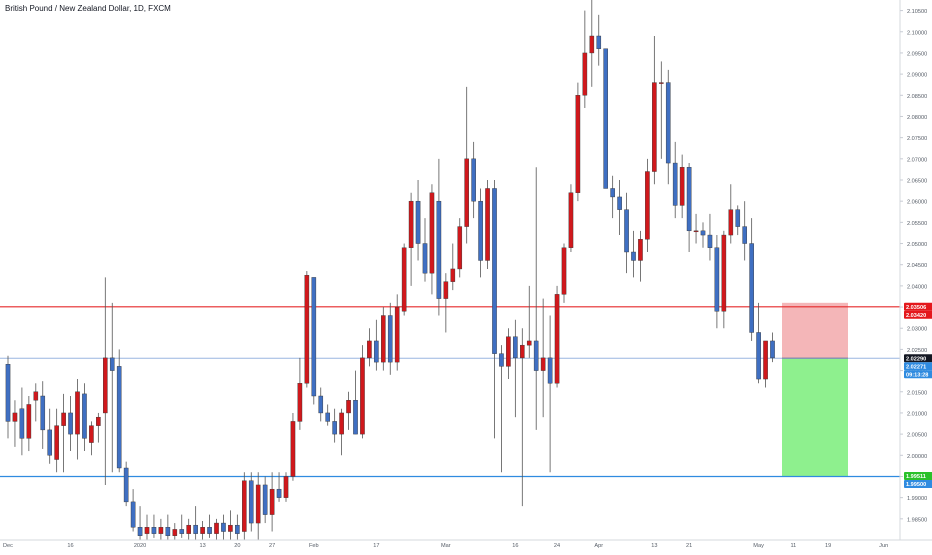 The image size is (932, 555). What do you see at coordinates (917, 182) in the screenshot?
I see `y-tick-label: 2.06500` at bounding box center [917, 182].